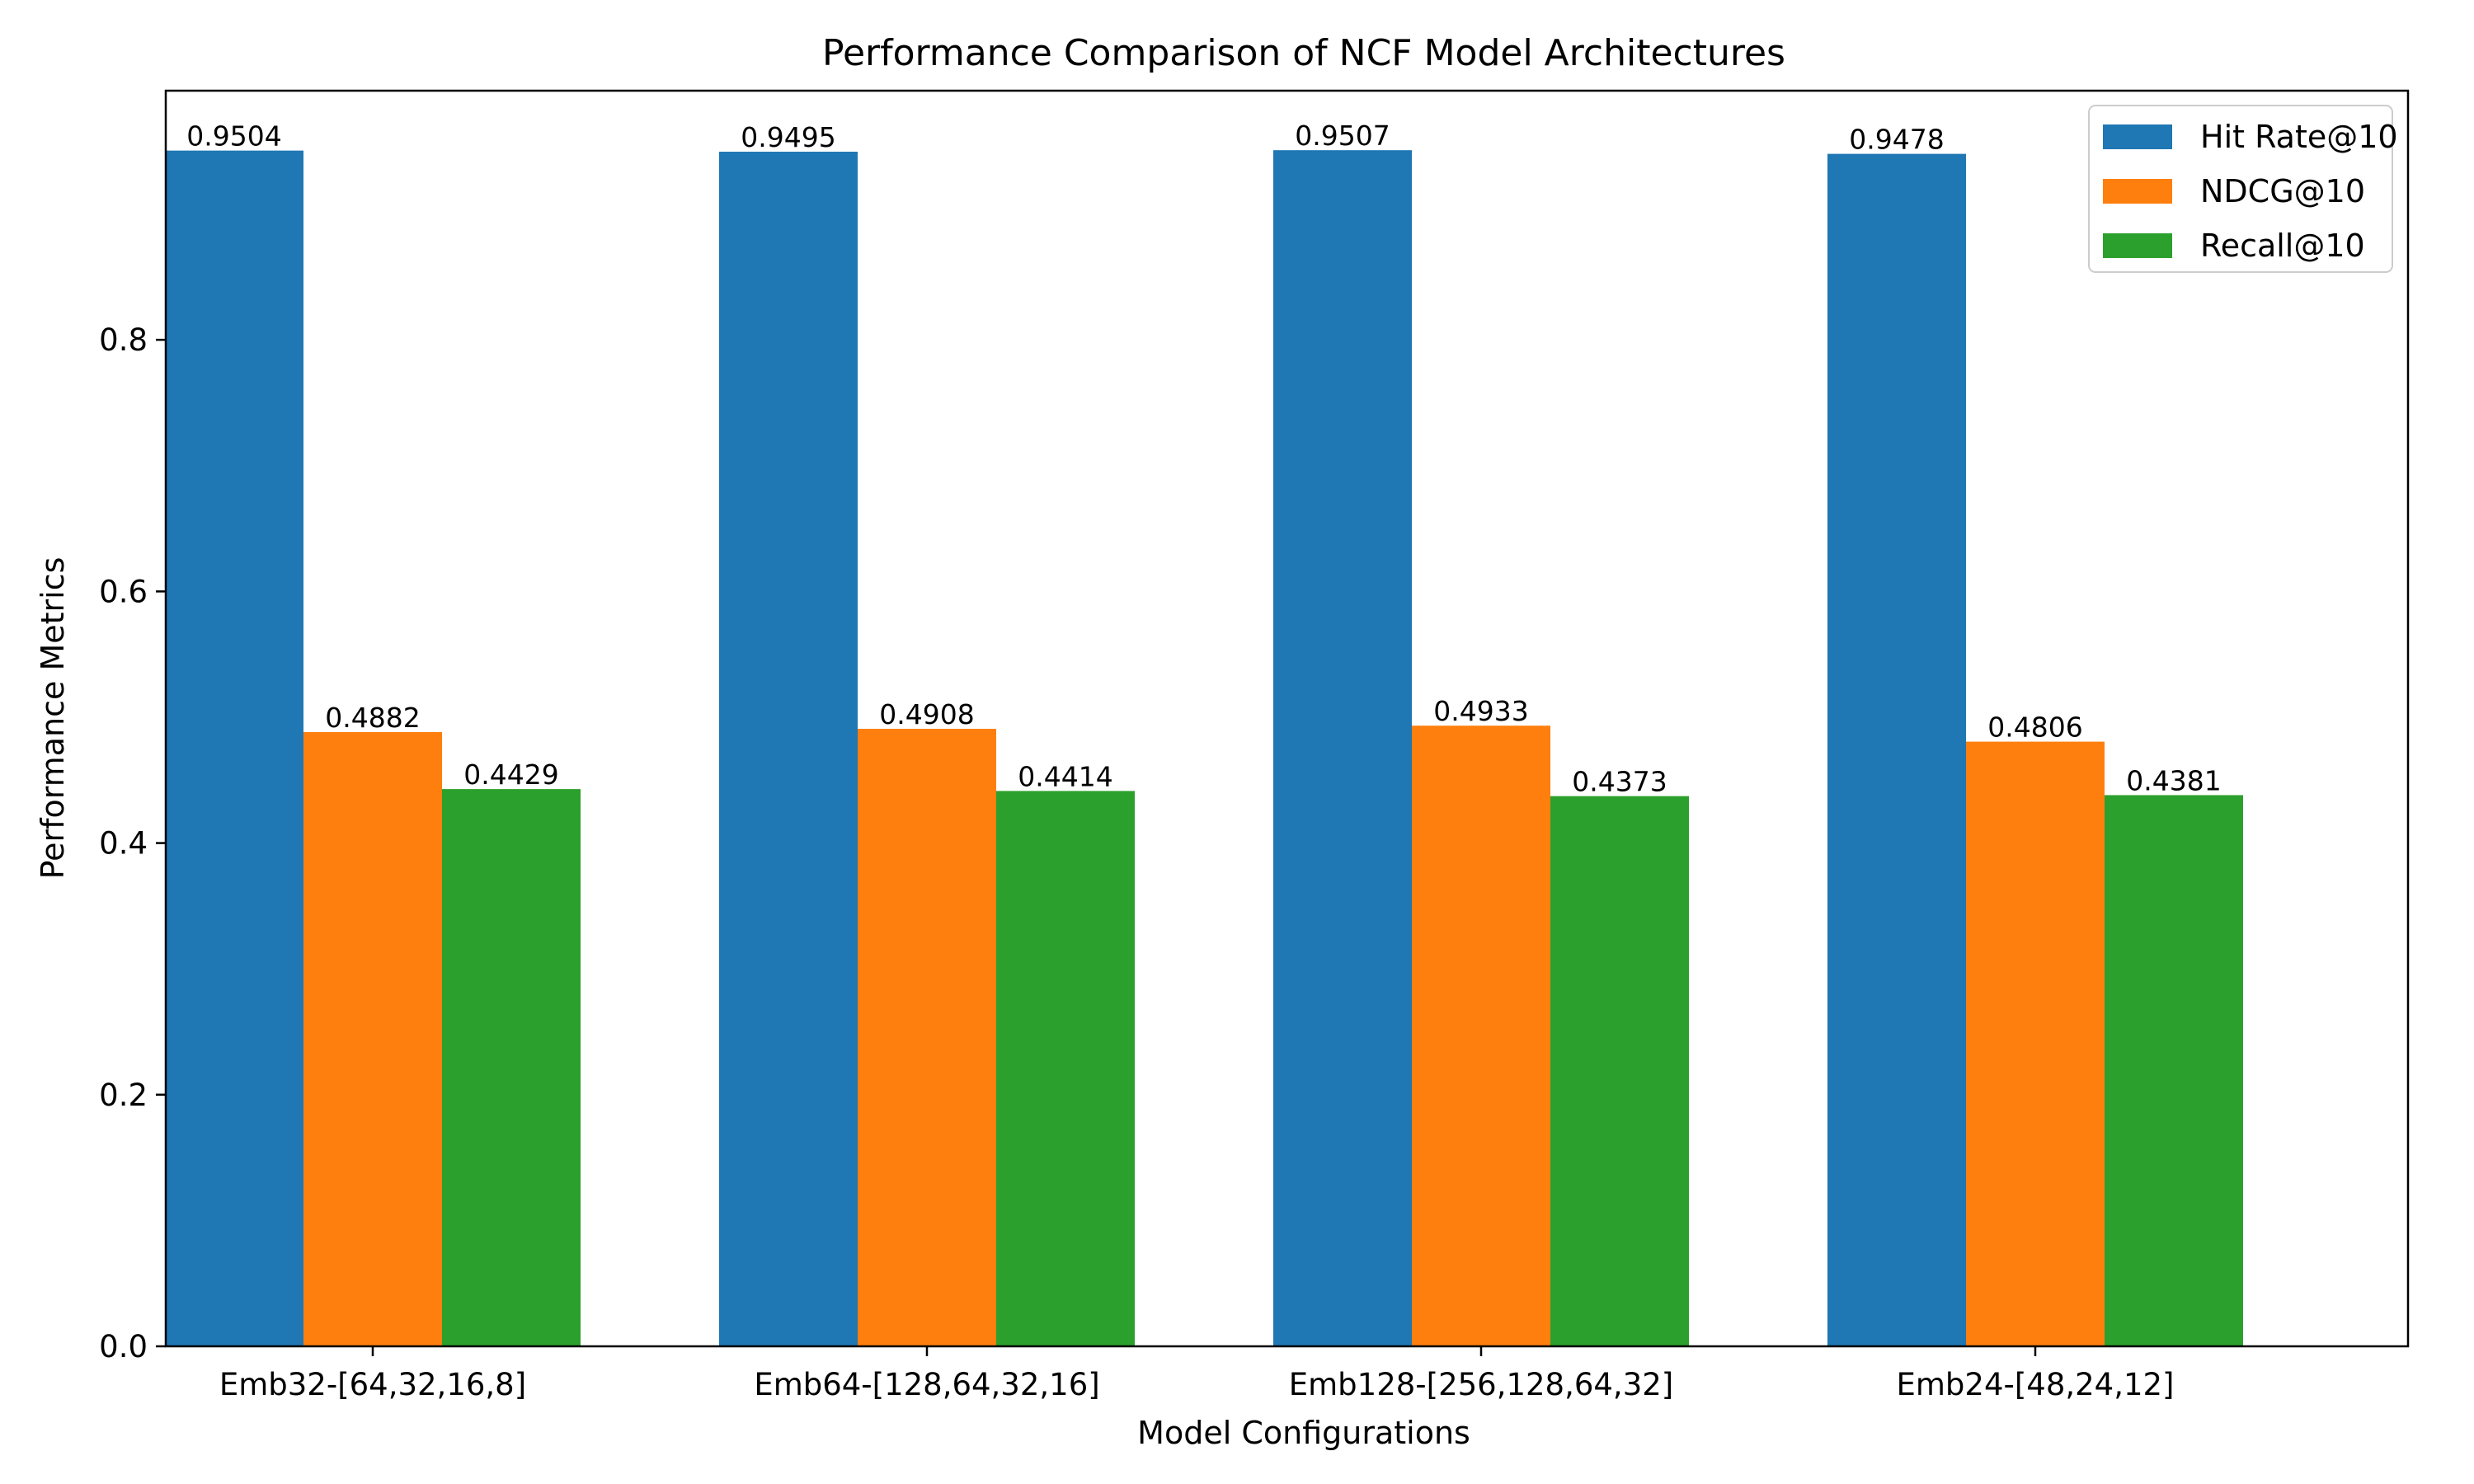 The height and width of the screenshot is (1484, 2474). Describe the element at coordinates (123, 1095) in the screenshot. I see `y-tick-label: 0.2` at that location.